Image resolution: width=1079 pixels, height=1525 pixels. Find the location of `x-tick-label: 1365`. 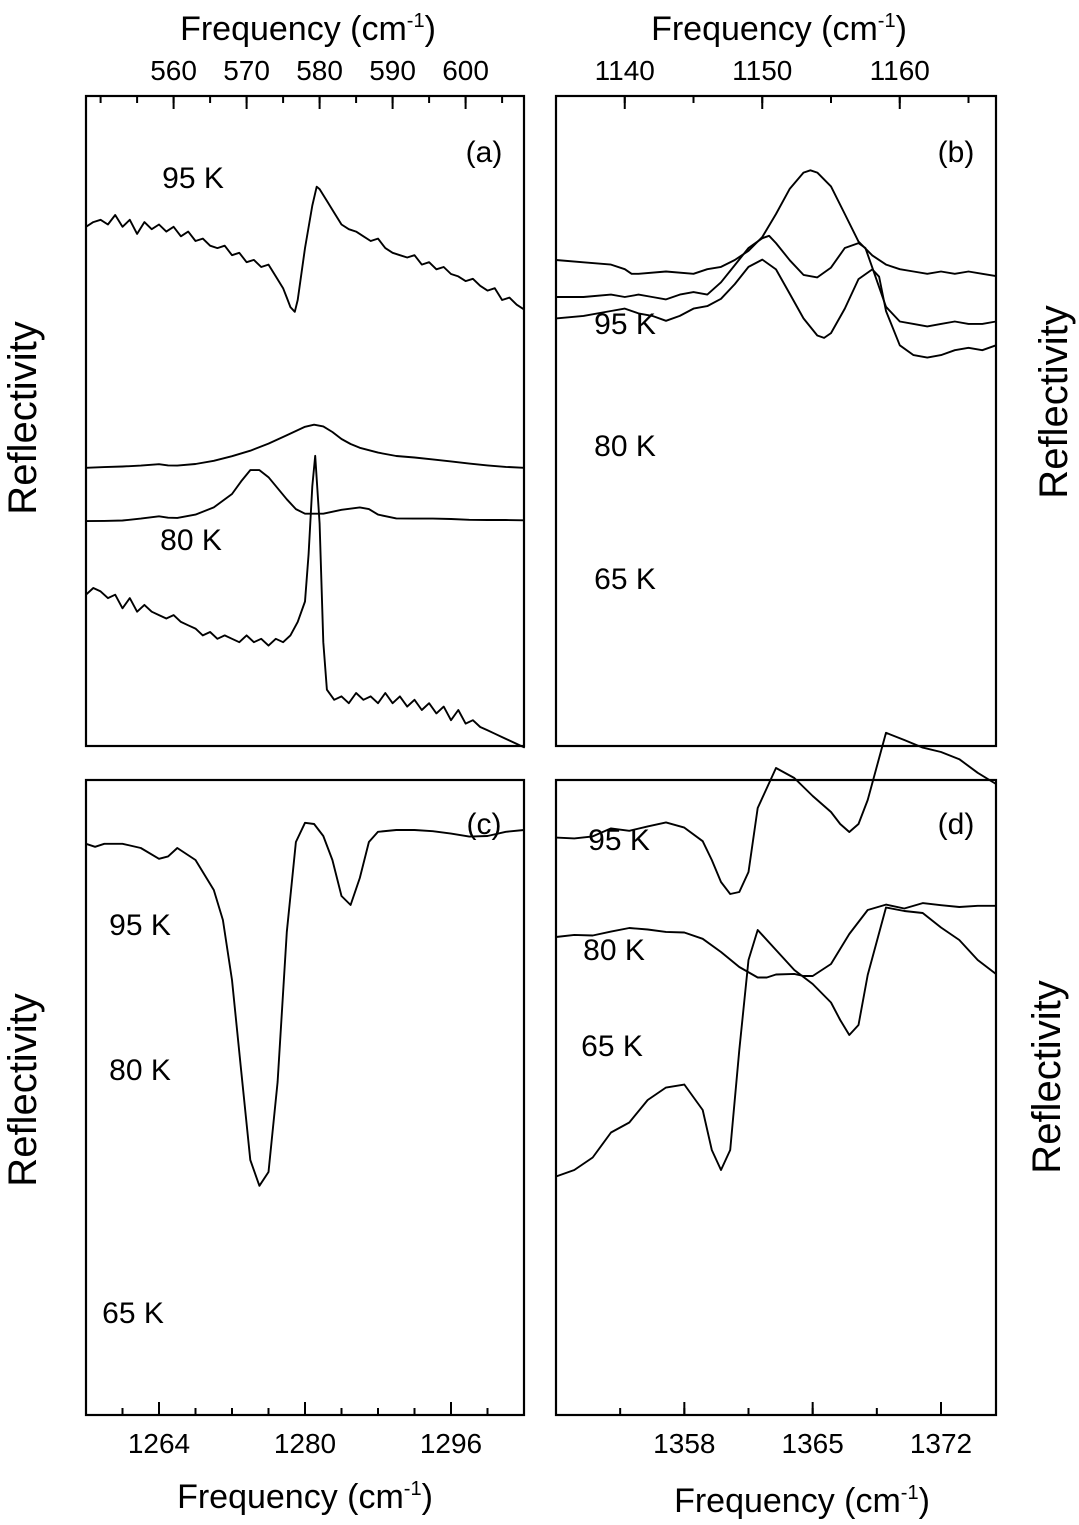

x-tick-label: 1365 is located at coordinates (813, 1443).